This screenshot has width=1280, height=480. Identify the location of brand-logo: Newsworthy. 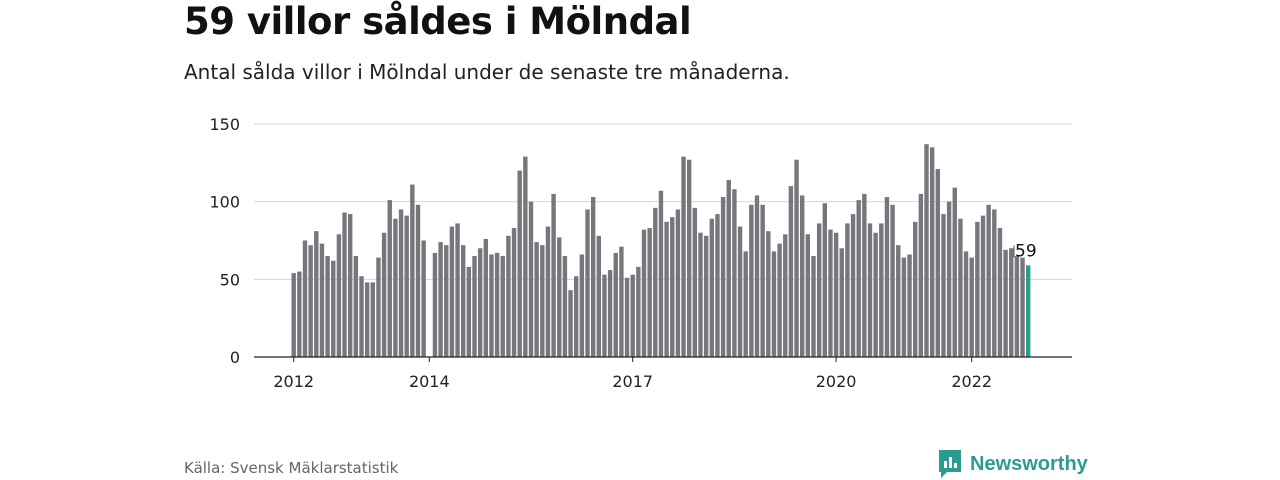
(1013, 464).